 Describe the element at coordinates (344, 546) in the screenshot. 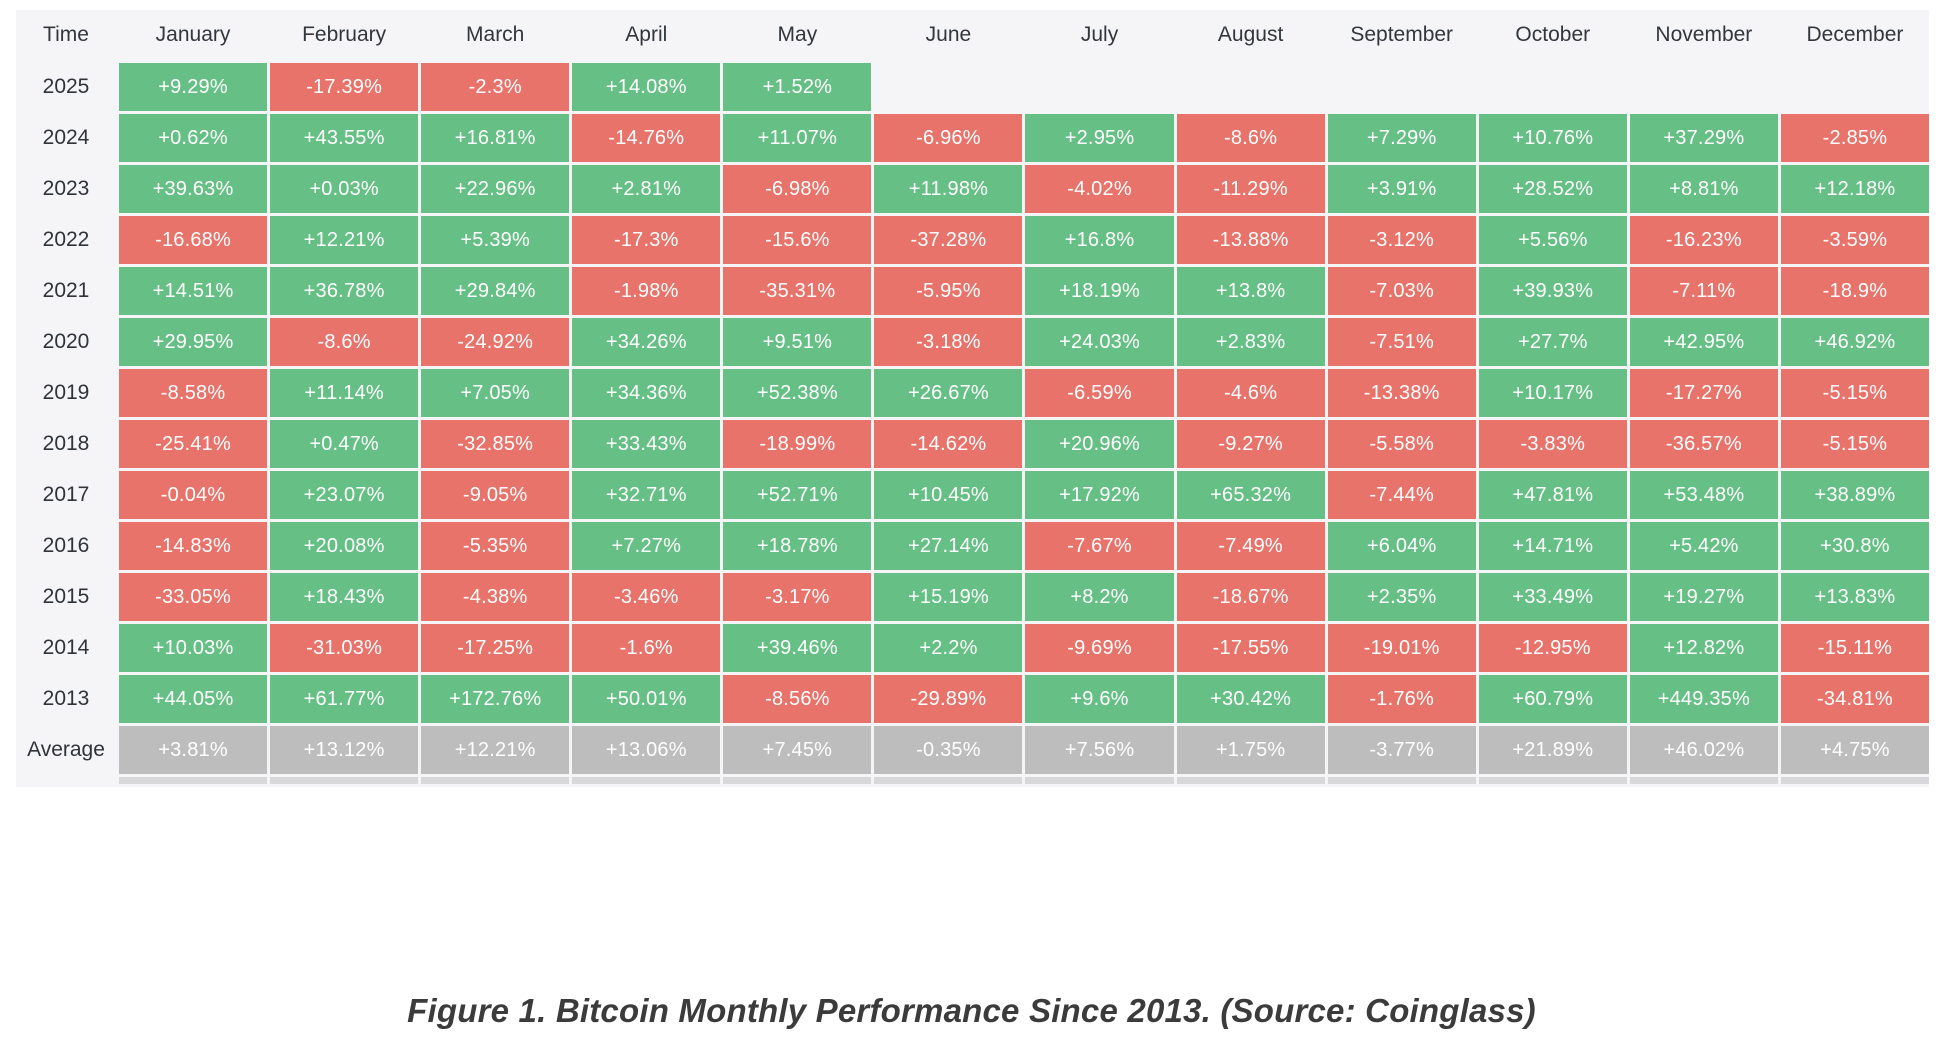

I see `heatmap-cell: +20.08%` at that location.